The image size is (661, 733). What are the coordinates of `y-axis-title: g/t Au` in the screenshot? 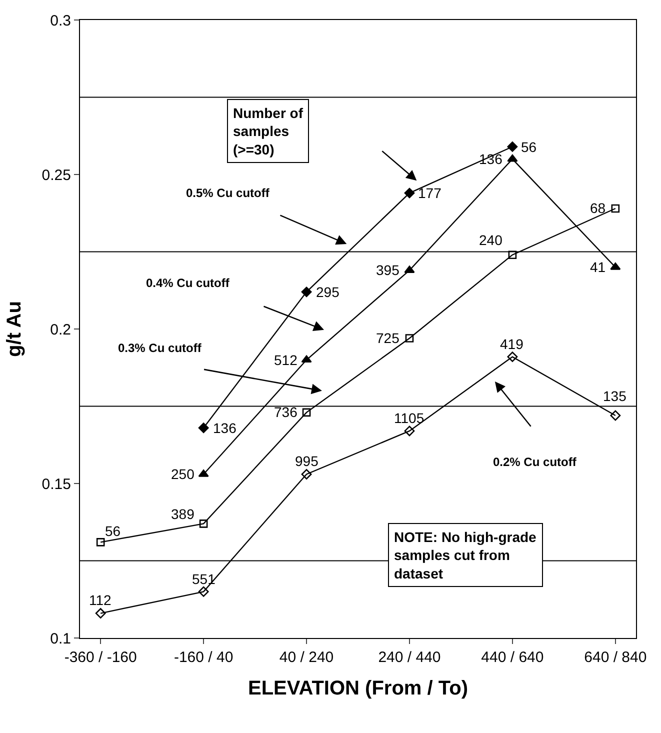 It's located at (14, 329).